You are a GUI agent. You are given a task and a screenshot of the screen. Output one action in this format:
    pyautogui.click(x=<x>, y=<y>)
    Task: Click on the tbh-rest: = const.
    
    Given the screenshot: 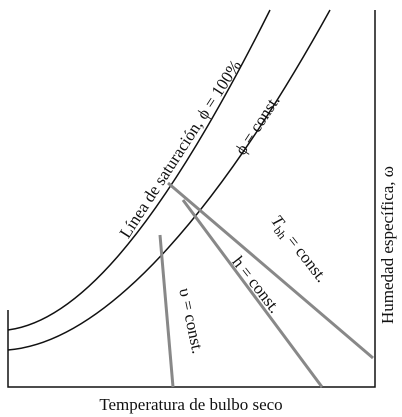 What is the action you would take?
    pyautogui.click(x=306, y=257)
    